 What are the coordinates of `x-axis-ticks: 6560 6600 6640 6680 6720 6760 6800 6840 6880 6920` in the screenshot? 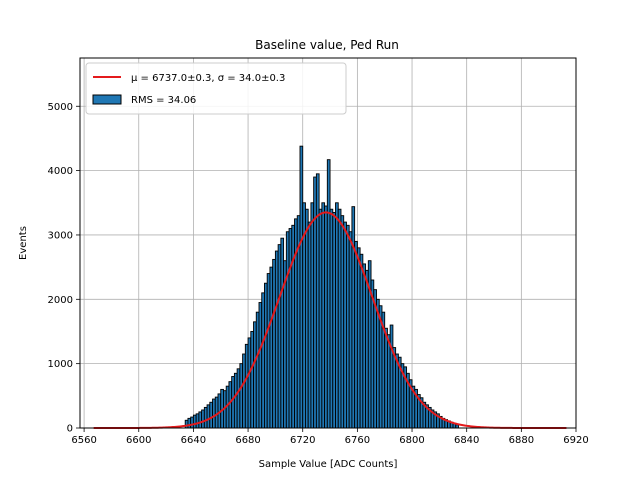 It's located at (330, 437).